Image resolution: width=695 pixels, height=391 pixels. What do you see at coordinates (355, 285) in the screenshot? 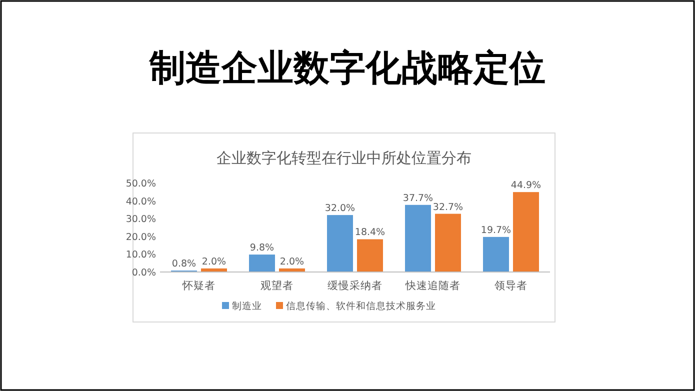
I see `x-tick-label: 缓慢采纳者` at bounding box center [355, 285].